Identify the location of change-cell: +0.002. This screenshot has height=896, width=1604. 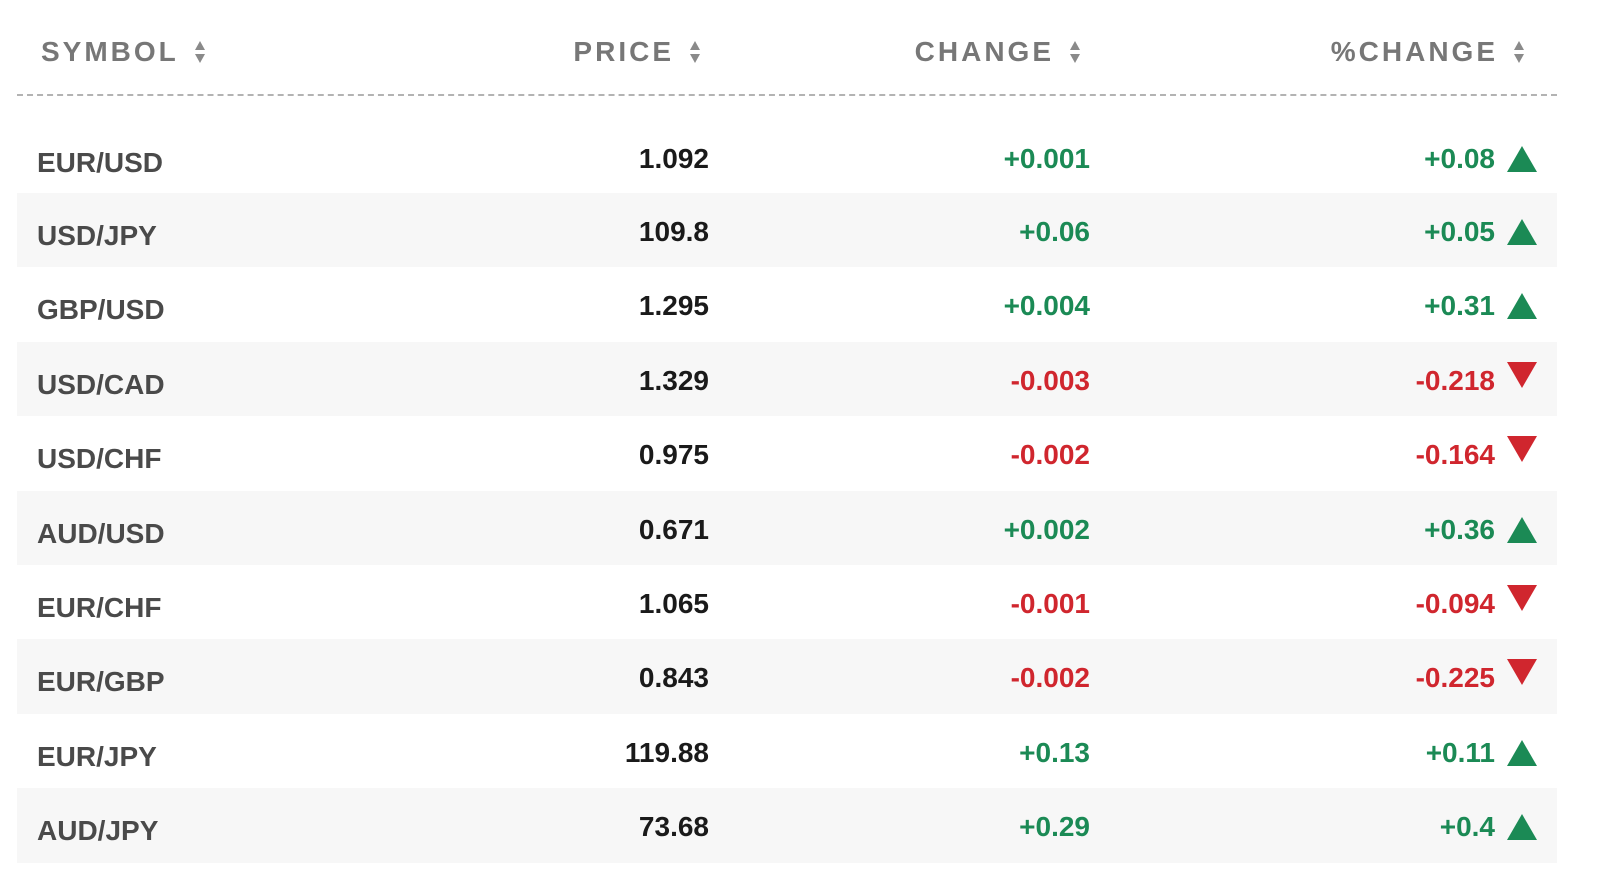
(1046, 529).